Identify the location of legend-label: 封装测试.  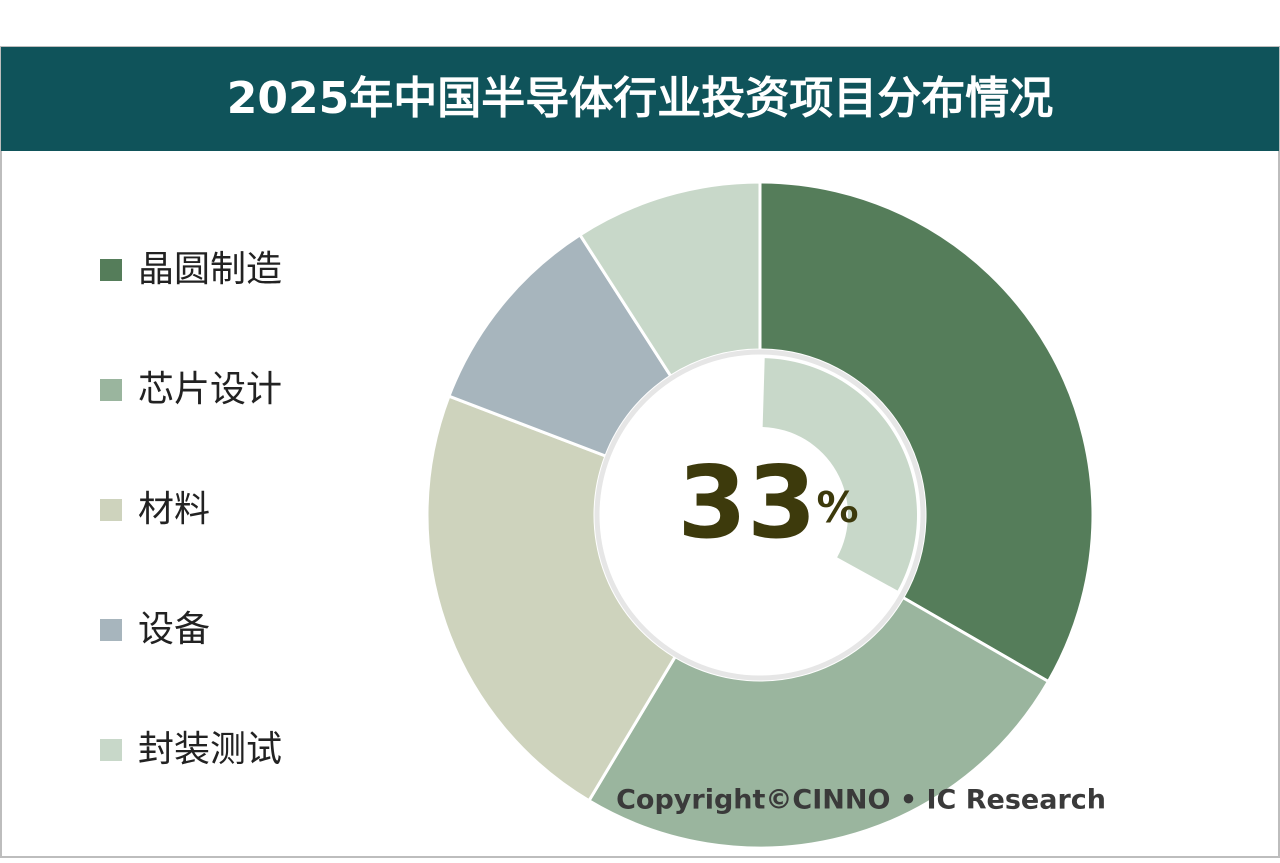
(210, 749).